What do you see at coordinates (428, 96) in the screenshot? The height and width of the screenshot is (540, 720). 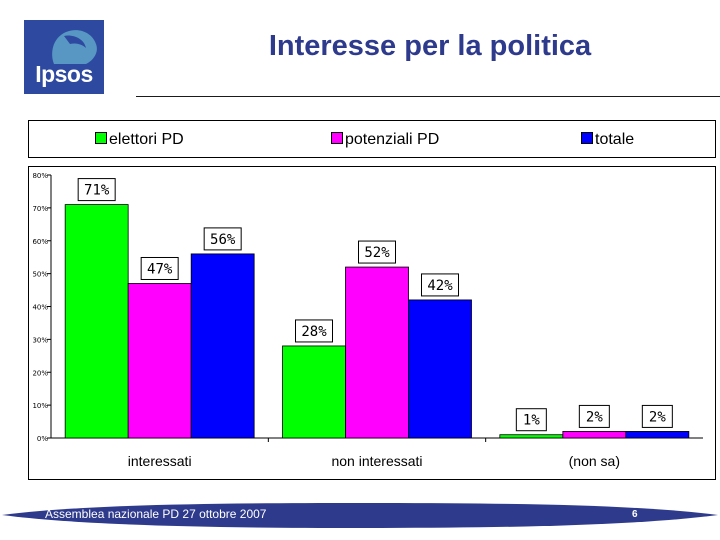 I see `title-divider` at bounding box center [428, 96].